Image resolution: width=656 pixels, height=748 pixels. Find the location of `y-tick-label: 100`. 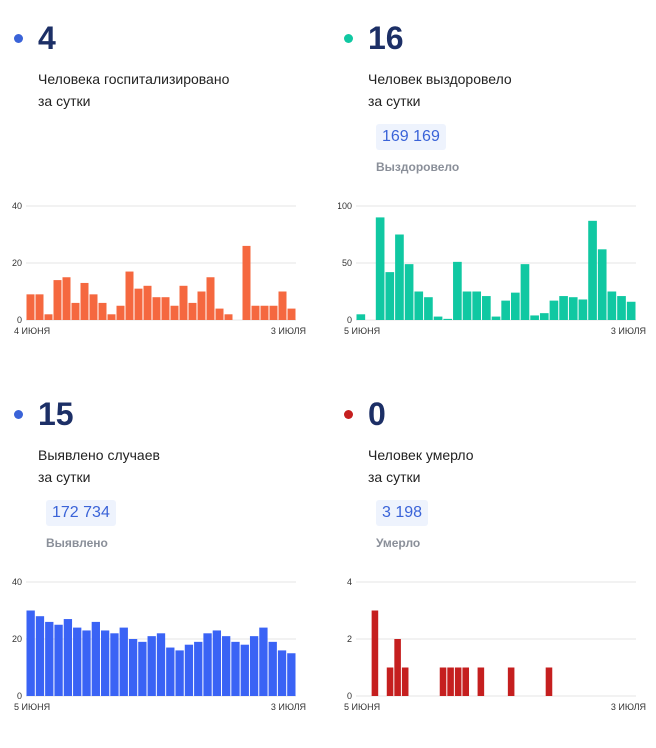

y-tick-label: 100 is located at coordinates (345, 206).